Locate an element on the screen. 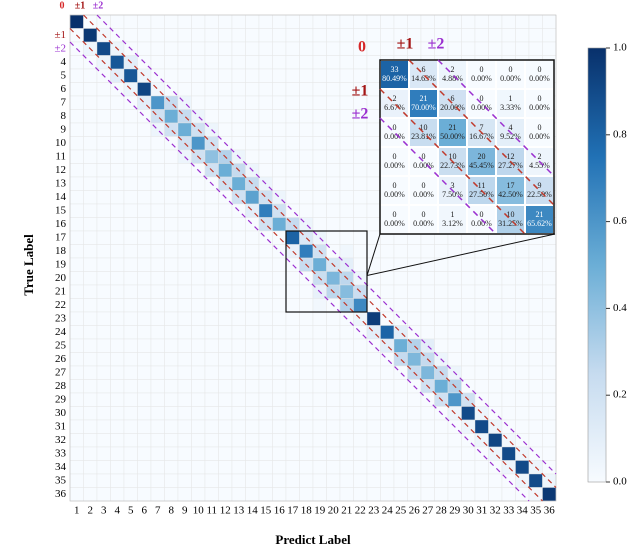  inset-count: 0 is located at coordinates (482, 69).